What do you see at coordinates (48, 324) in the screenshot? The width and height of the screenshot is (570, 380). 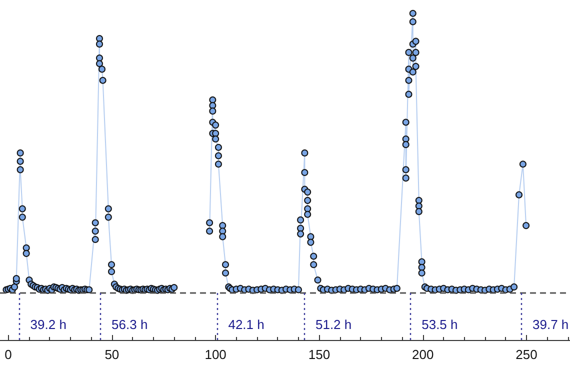 I see `ref-line-label: 39.2 h` at bounding box center [48, 324].